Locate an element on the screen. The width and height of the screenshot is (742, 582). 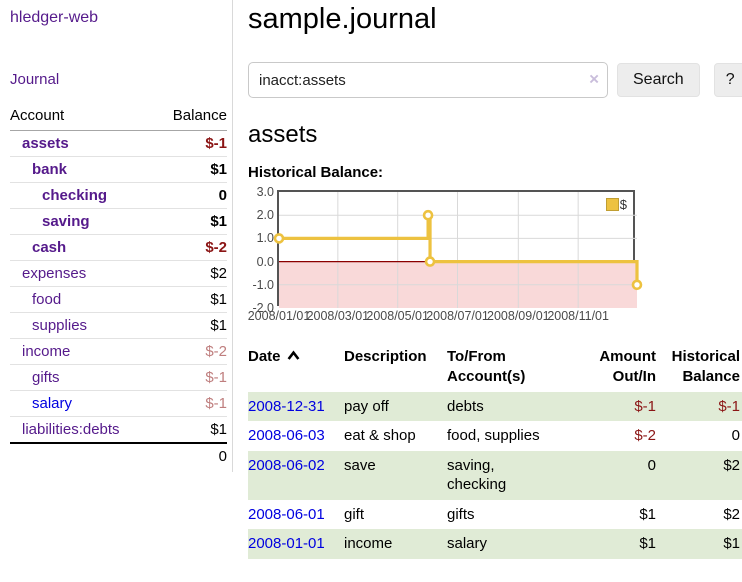
account-link-salary: salary is located at coordinates (52, 403).